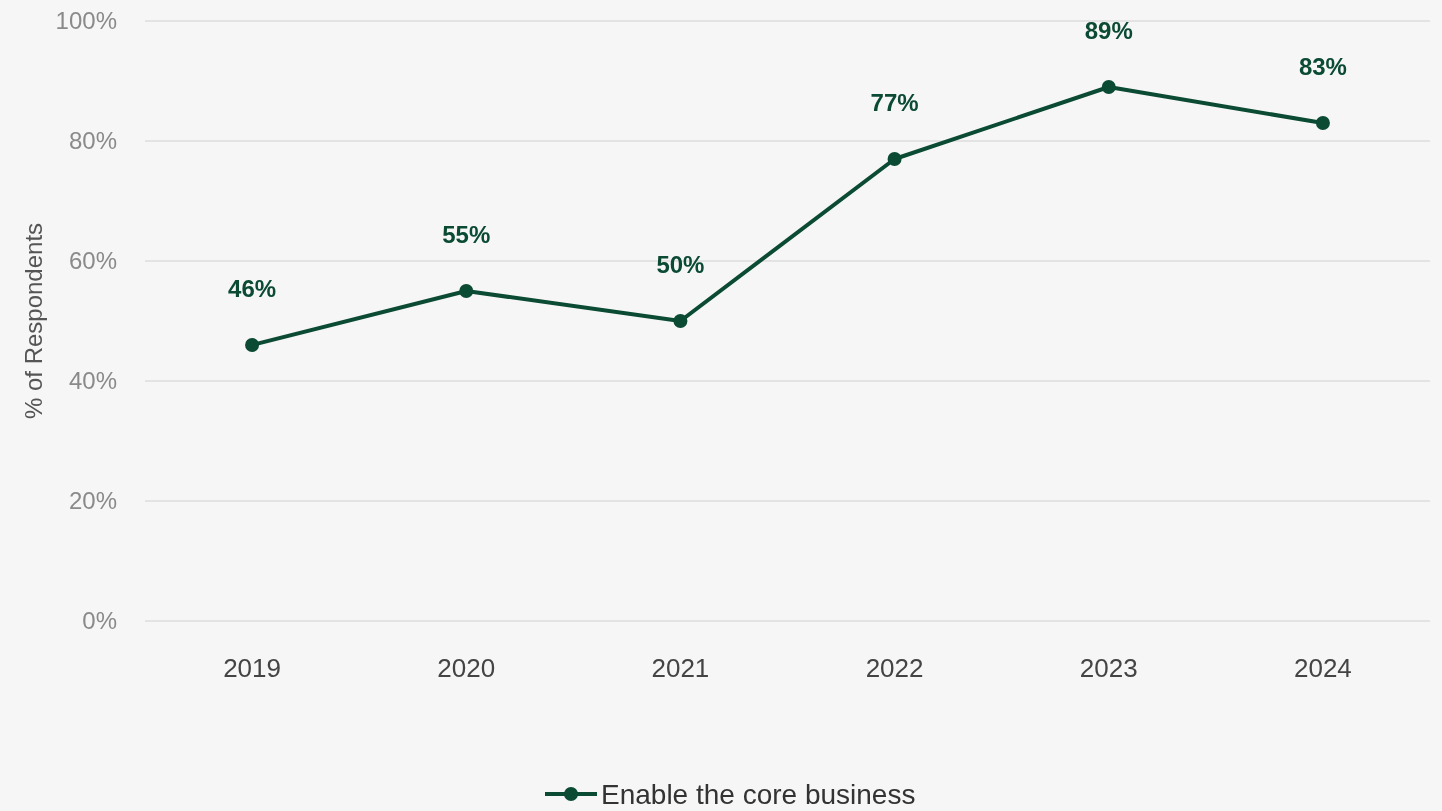 This screenshot has width=1442, height=811. What do you see at coordinates (466, 668) in the screenshot?
I see `x-tick-label: 2020` at bounding box center [466, 668].